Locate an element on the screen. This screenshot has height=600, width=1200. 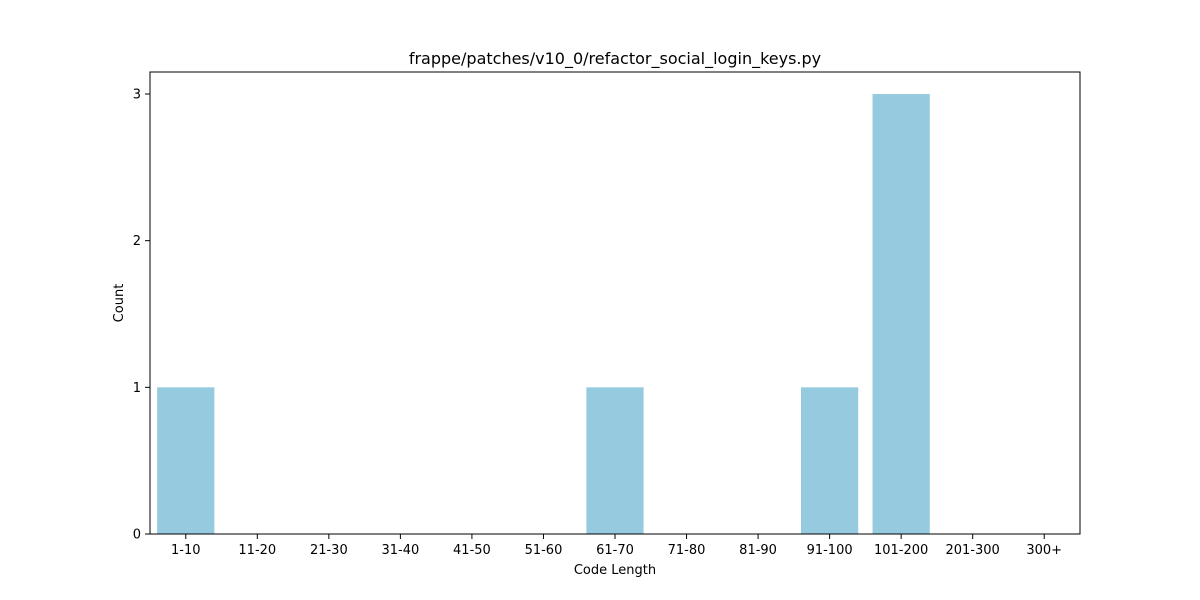
y-axis-ticks: 0 1 2 3 is located at coordinates (141, 315).